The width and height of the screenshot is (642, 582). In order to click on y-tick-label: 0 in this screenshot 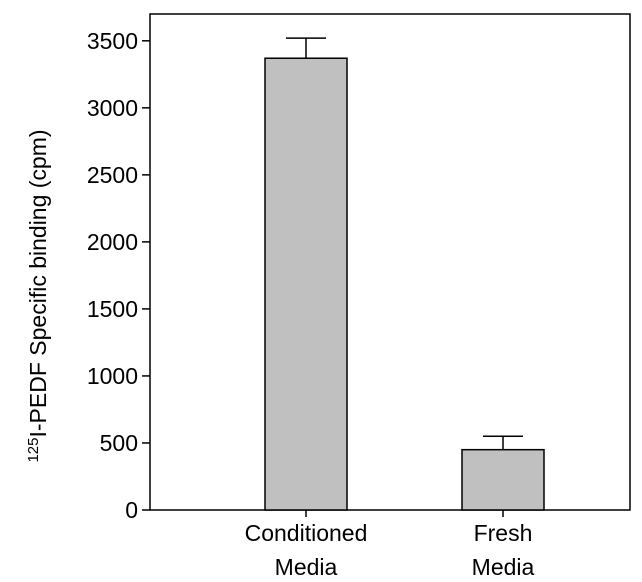, I will do `click(131, 510)`.